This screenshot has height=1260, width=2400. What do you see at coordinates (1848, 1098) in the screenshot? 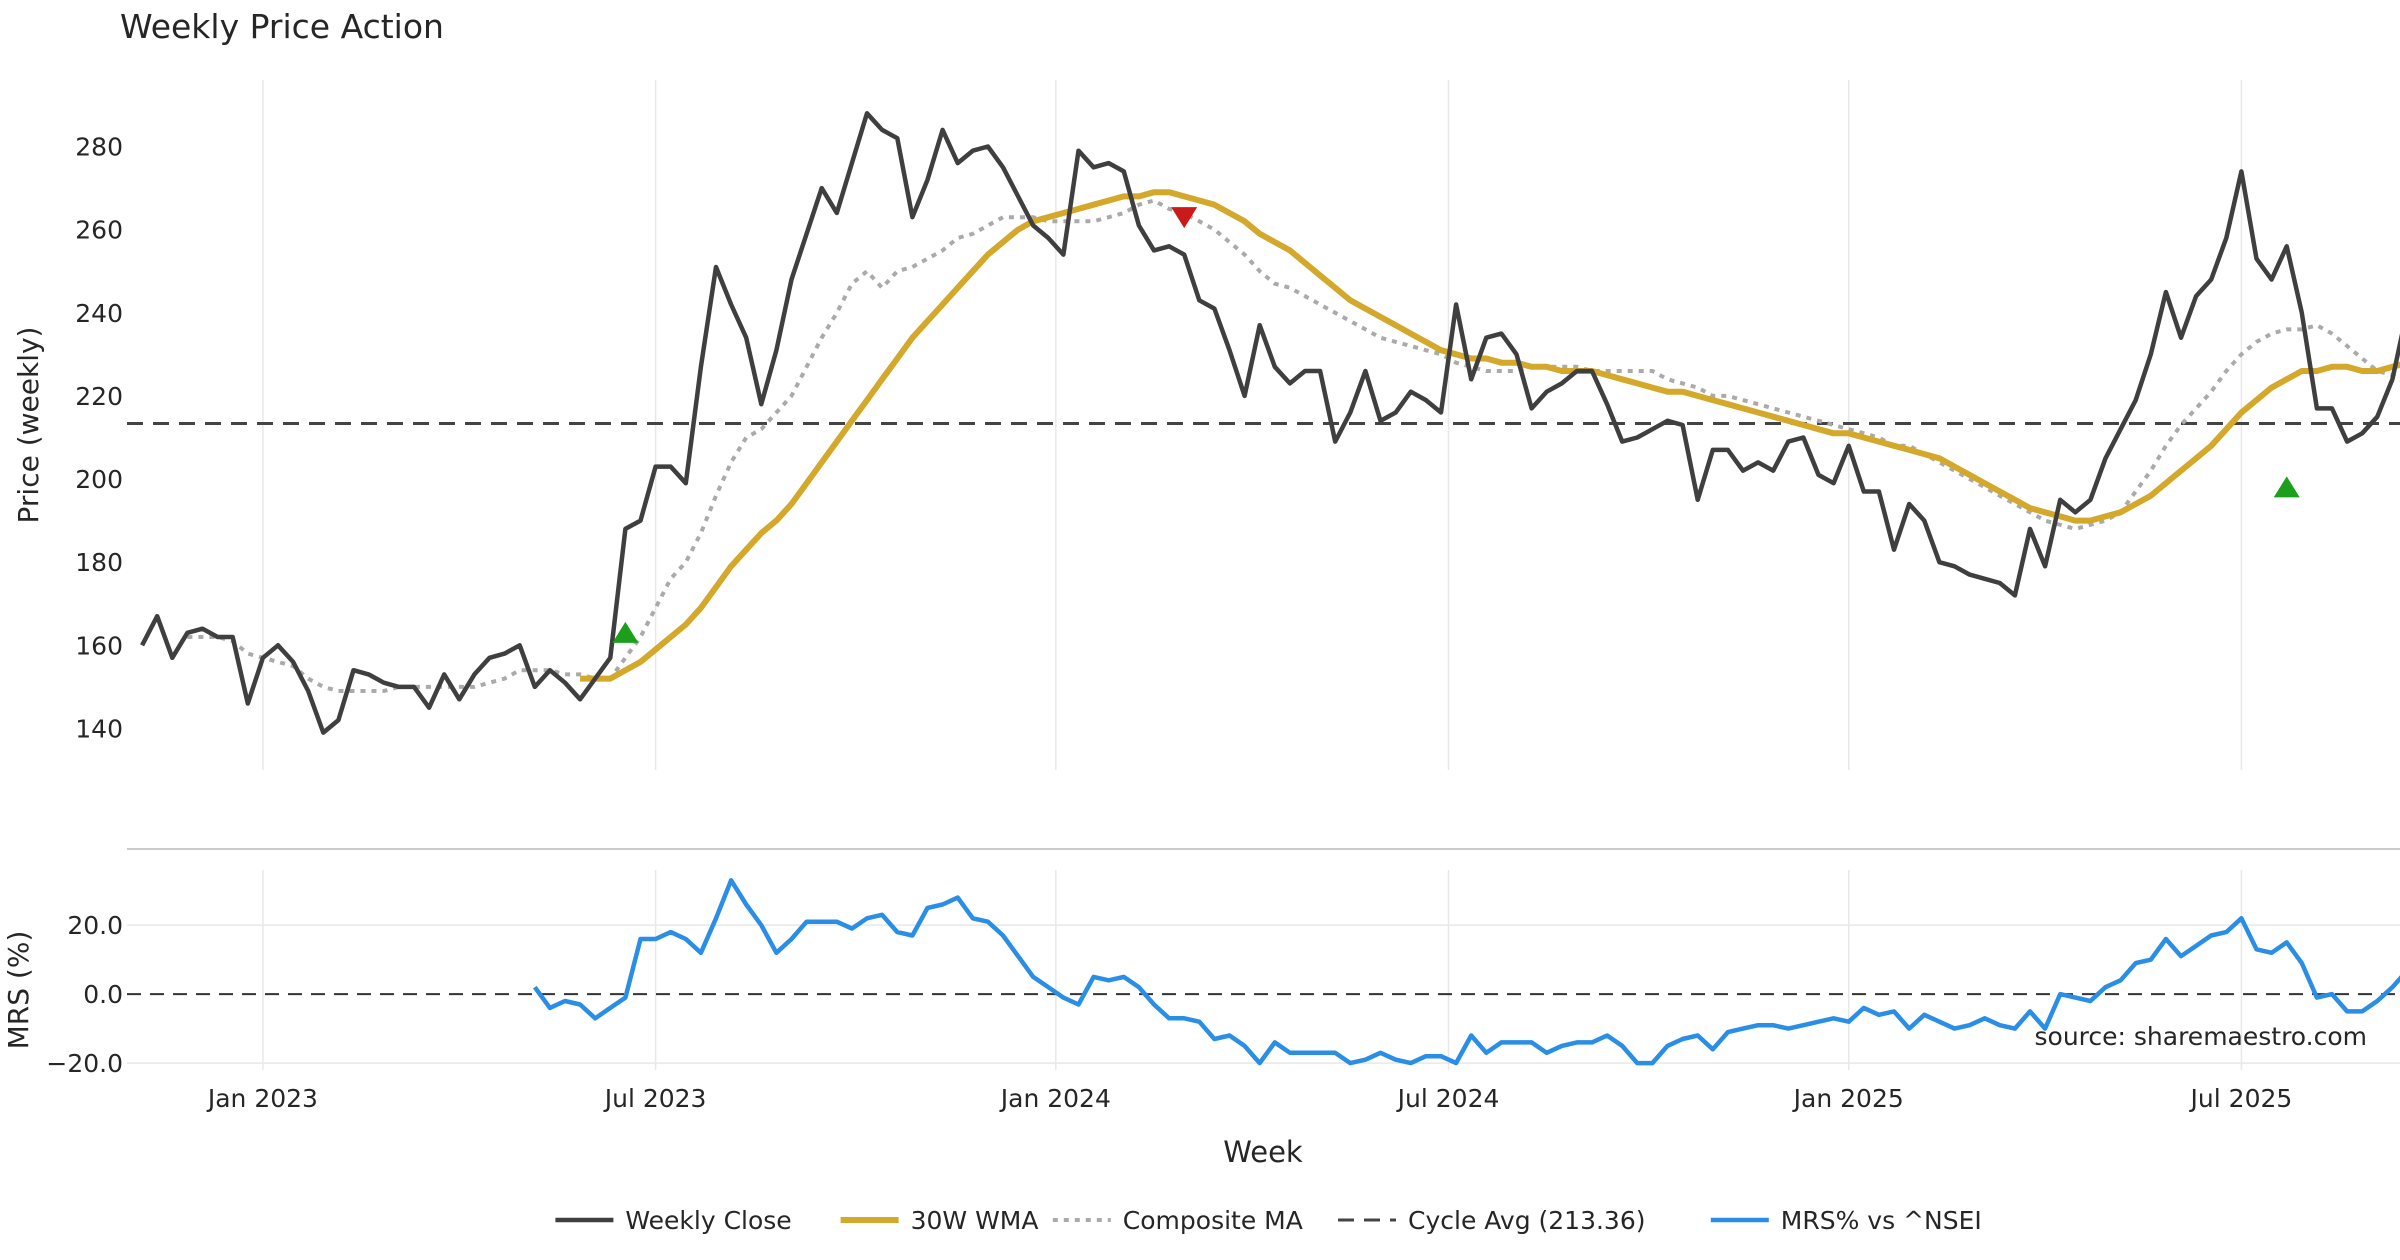
I see `x-tick-label: Jan 2025` at bounding box center [1848, 1098].